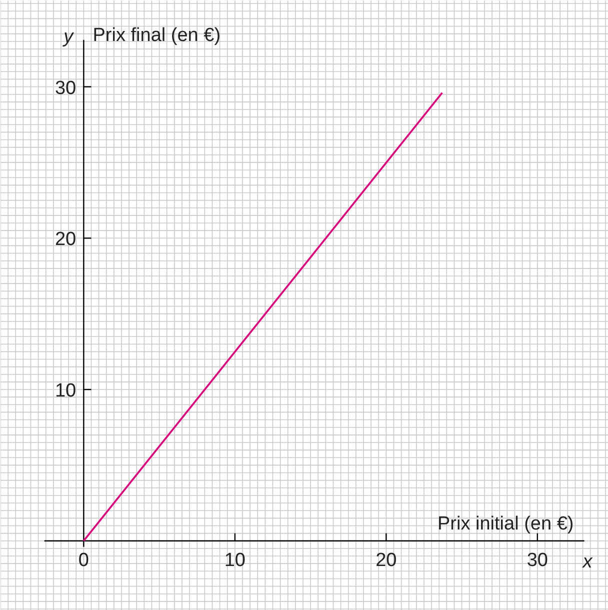 The width and height of the screenshot is (608, 610). Describe the element at coordinates (65, 88) in the screenshot. I see `y-tick-label: 30` at that location.